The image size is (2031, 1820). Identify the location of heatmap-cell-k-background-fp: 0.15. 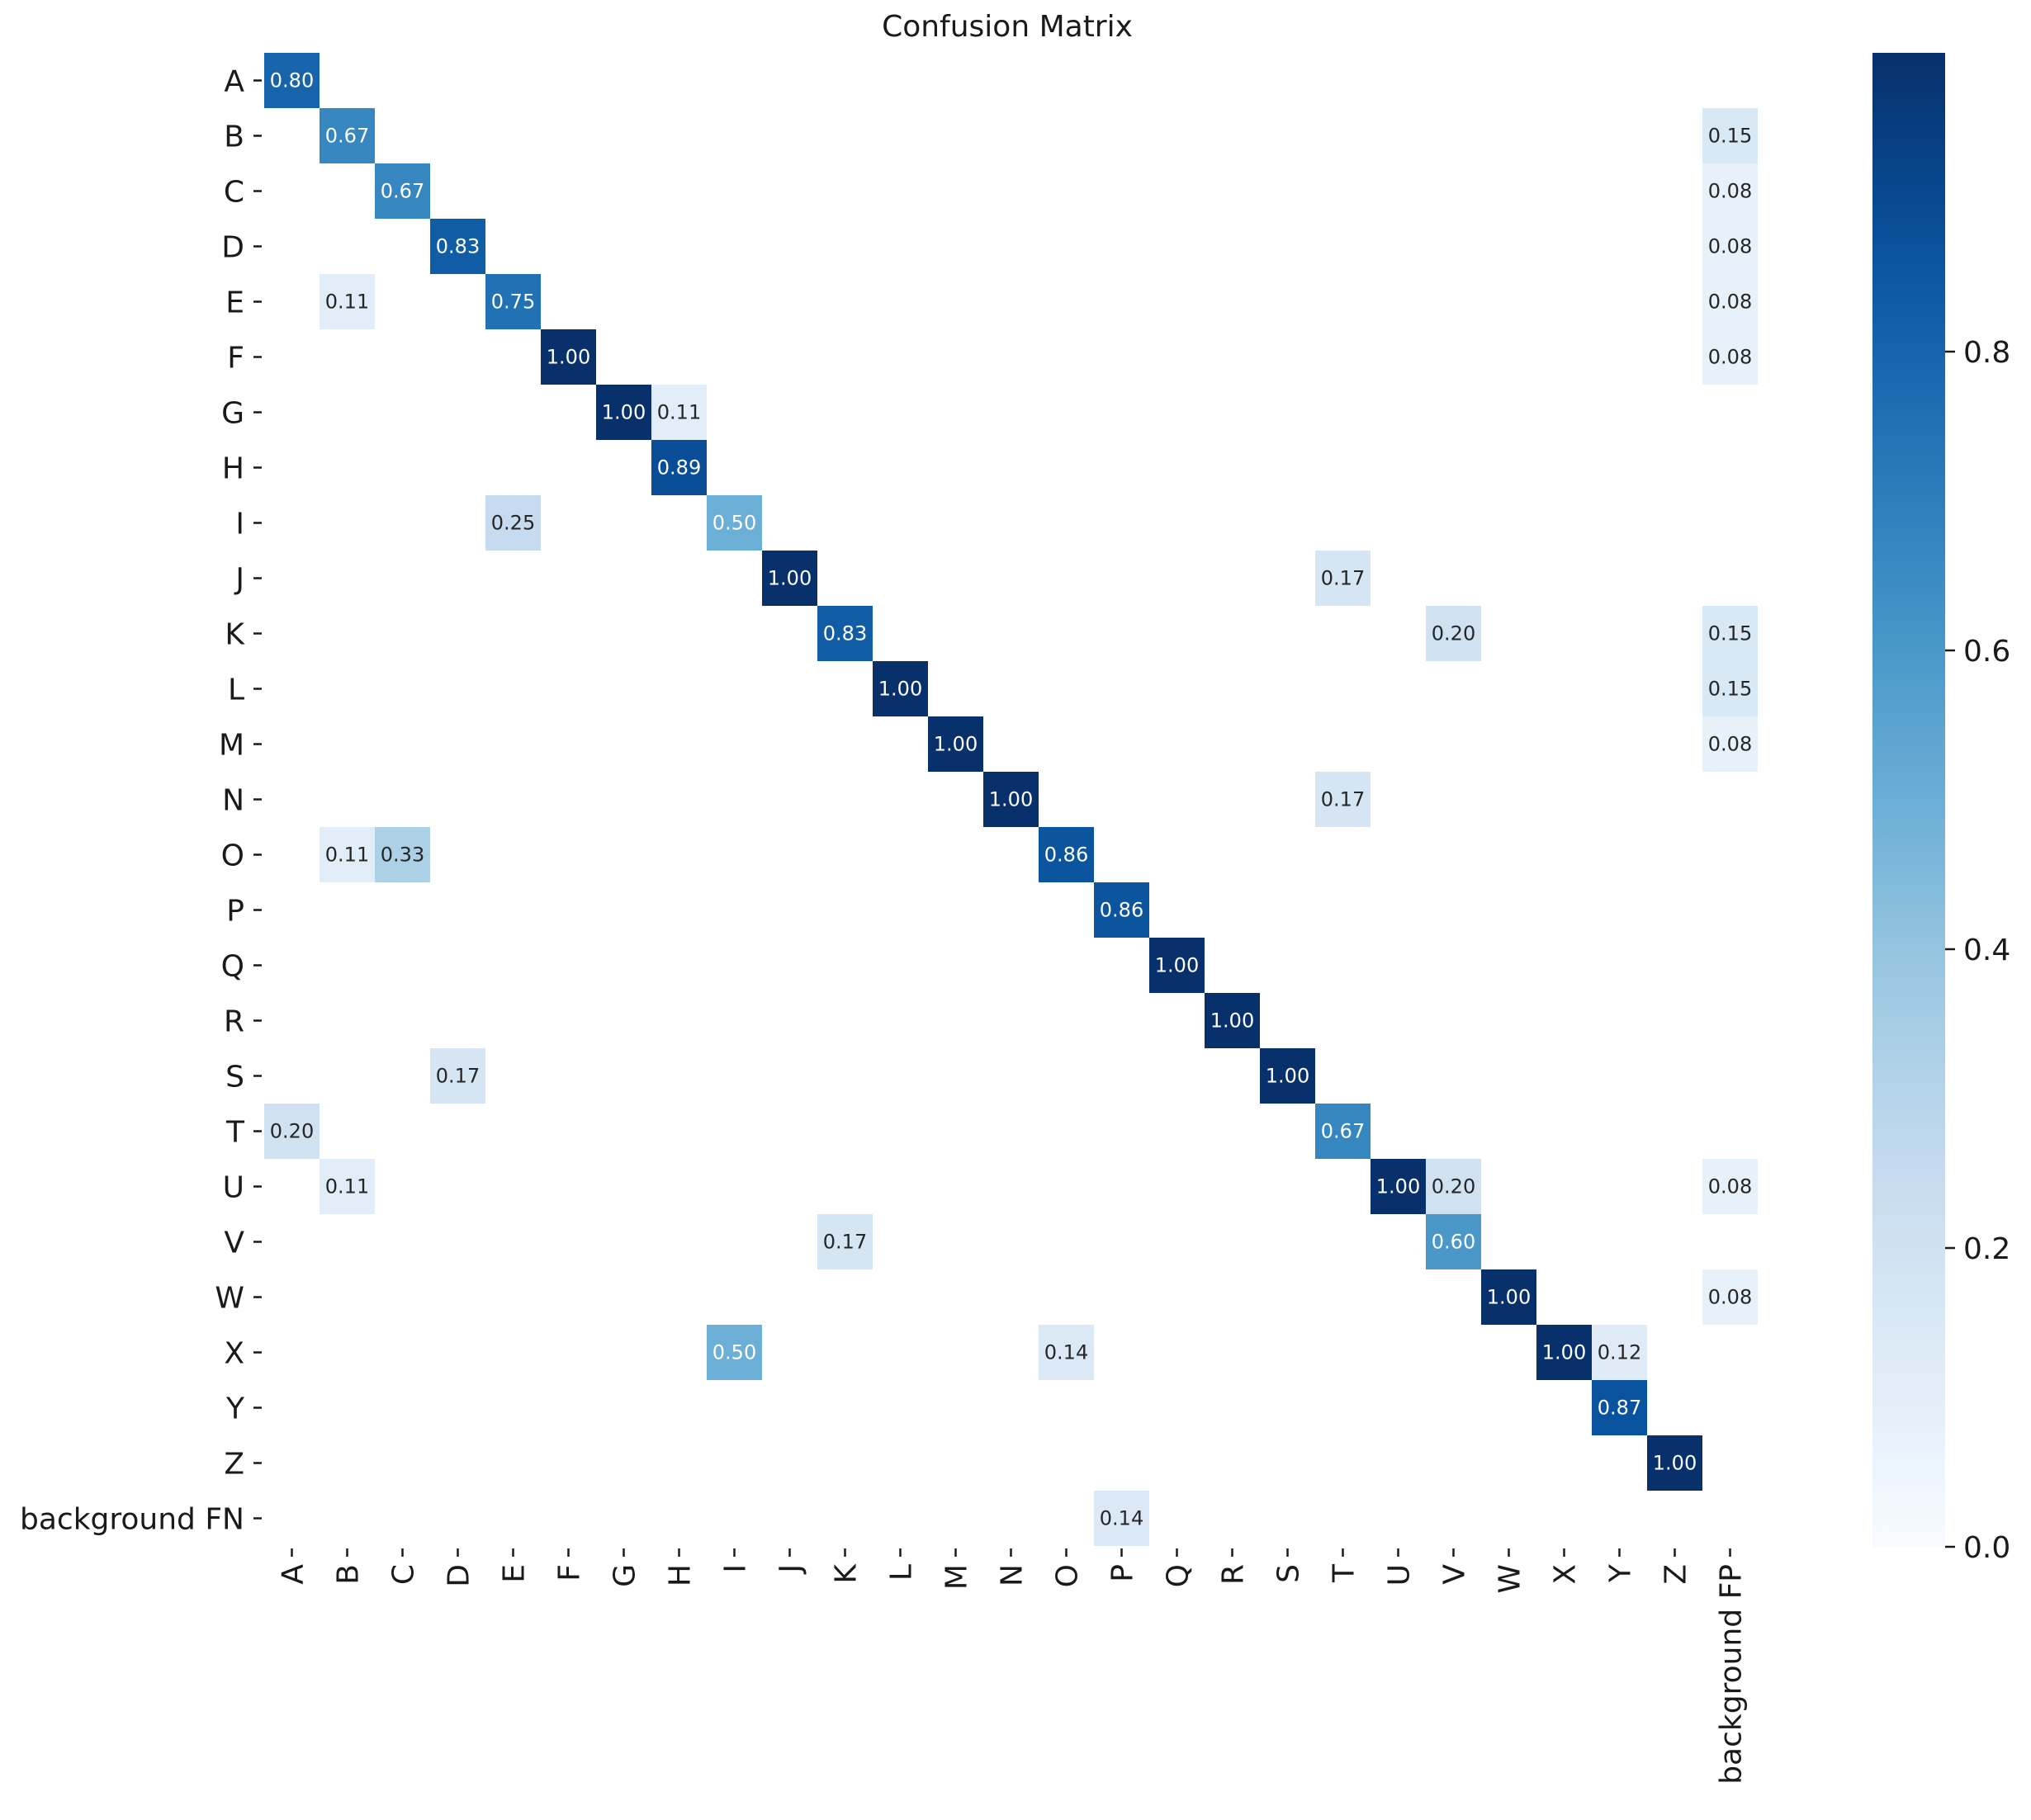
(1730, 633).